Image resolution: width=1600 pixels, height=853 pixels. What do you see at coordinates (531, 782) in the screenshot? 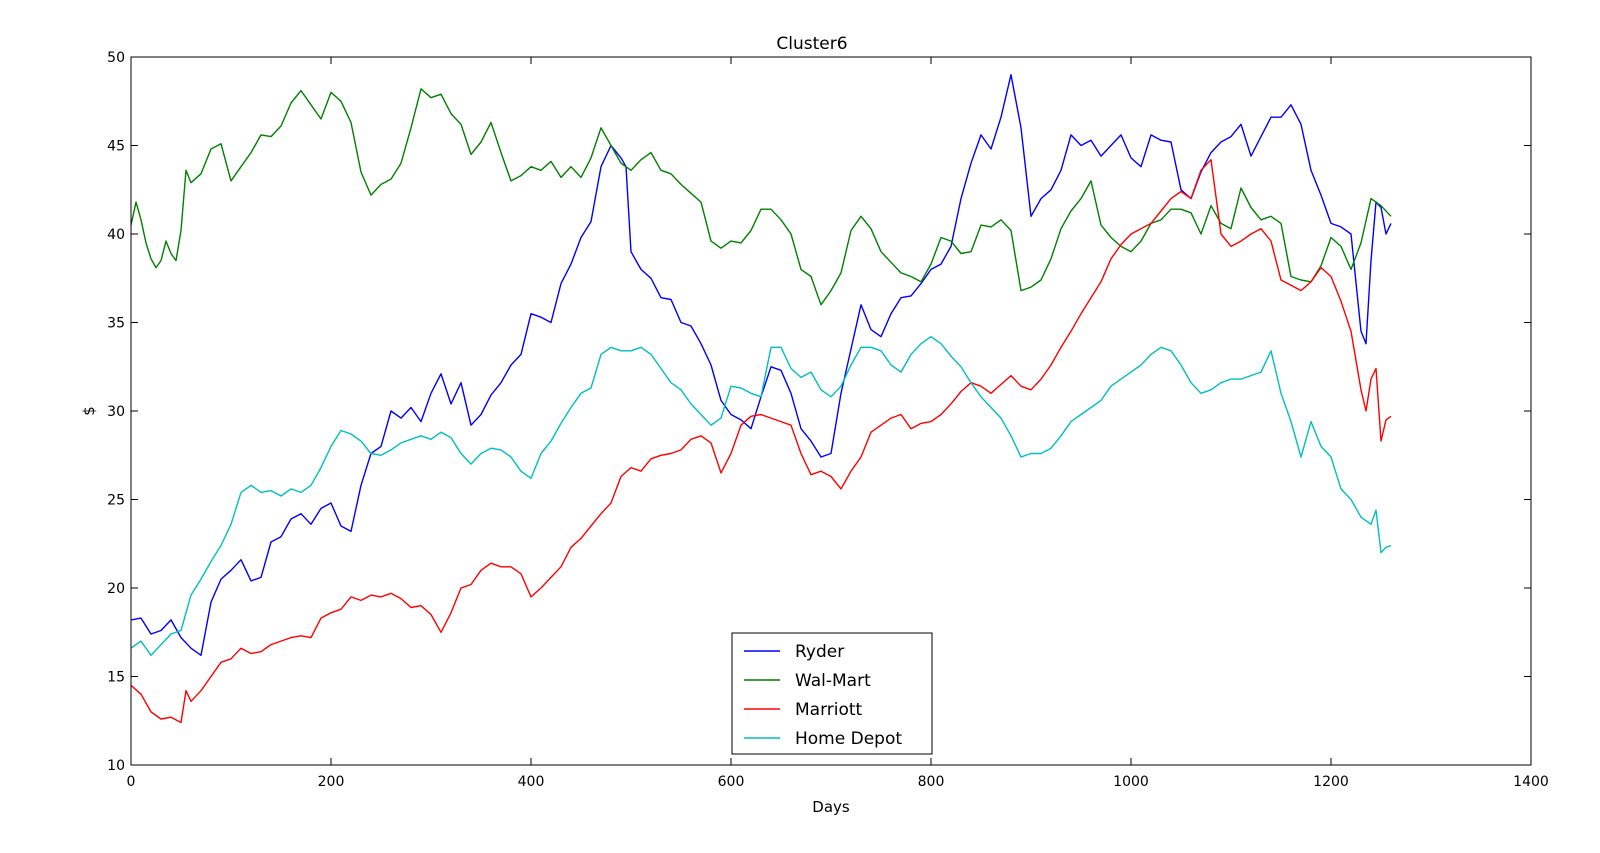
I see `x-tick-label: 400` at bounding box center [531, 782].